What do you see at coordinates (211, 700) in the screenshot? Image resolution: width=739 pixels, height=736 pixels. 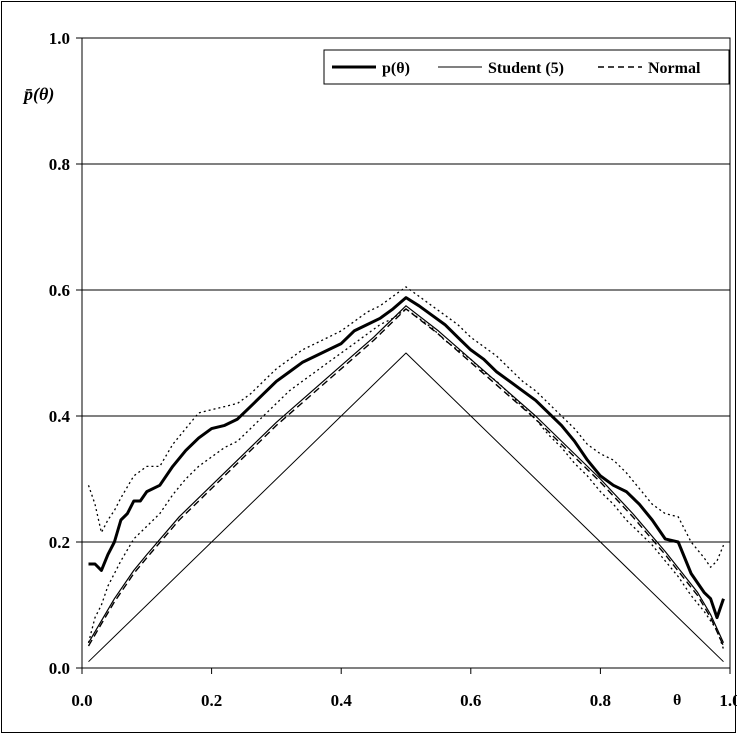 I see `x-tick-label-0.2: 0.2` at bounding box center [211, 700].